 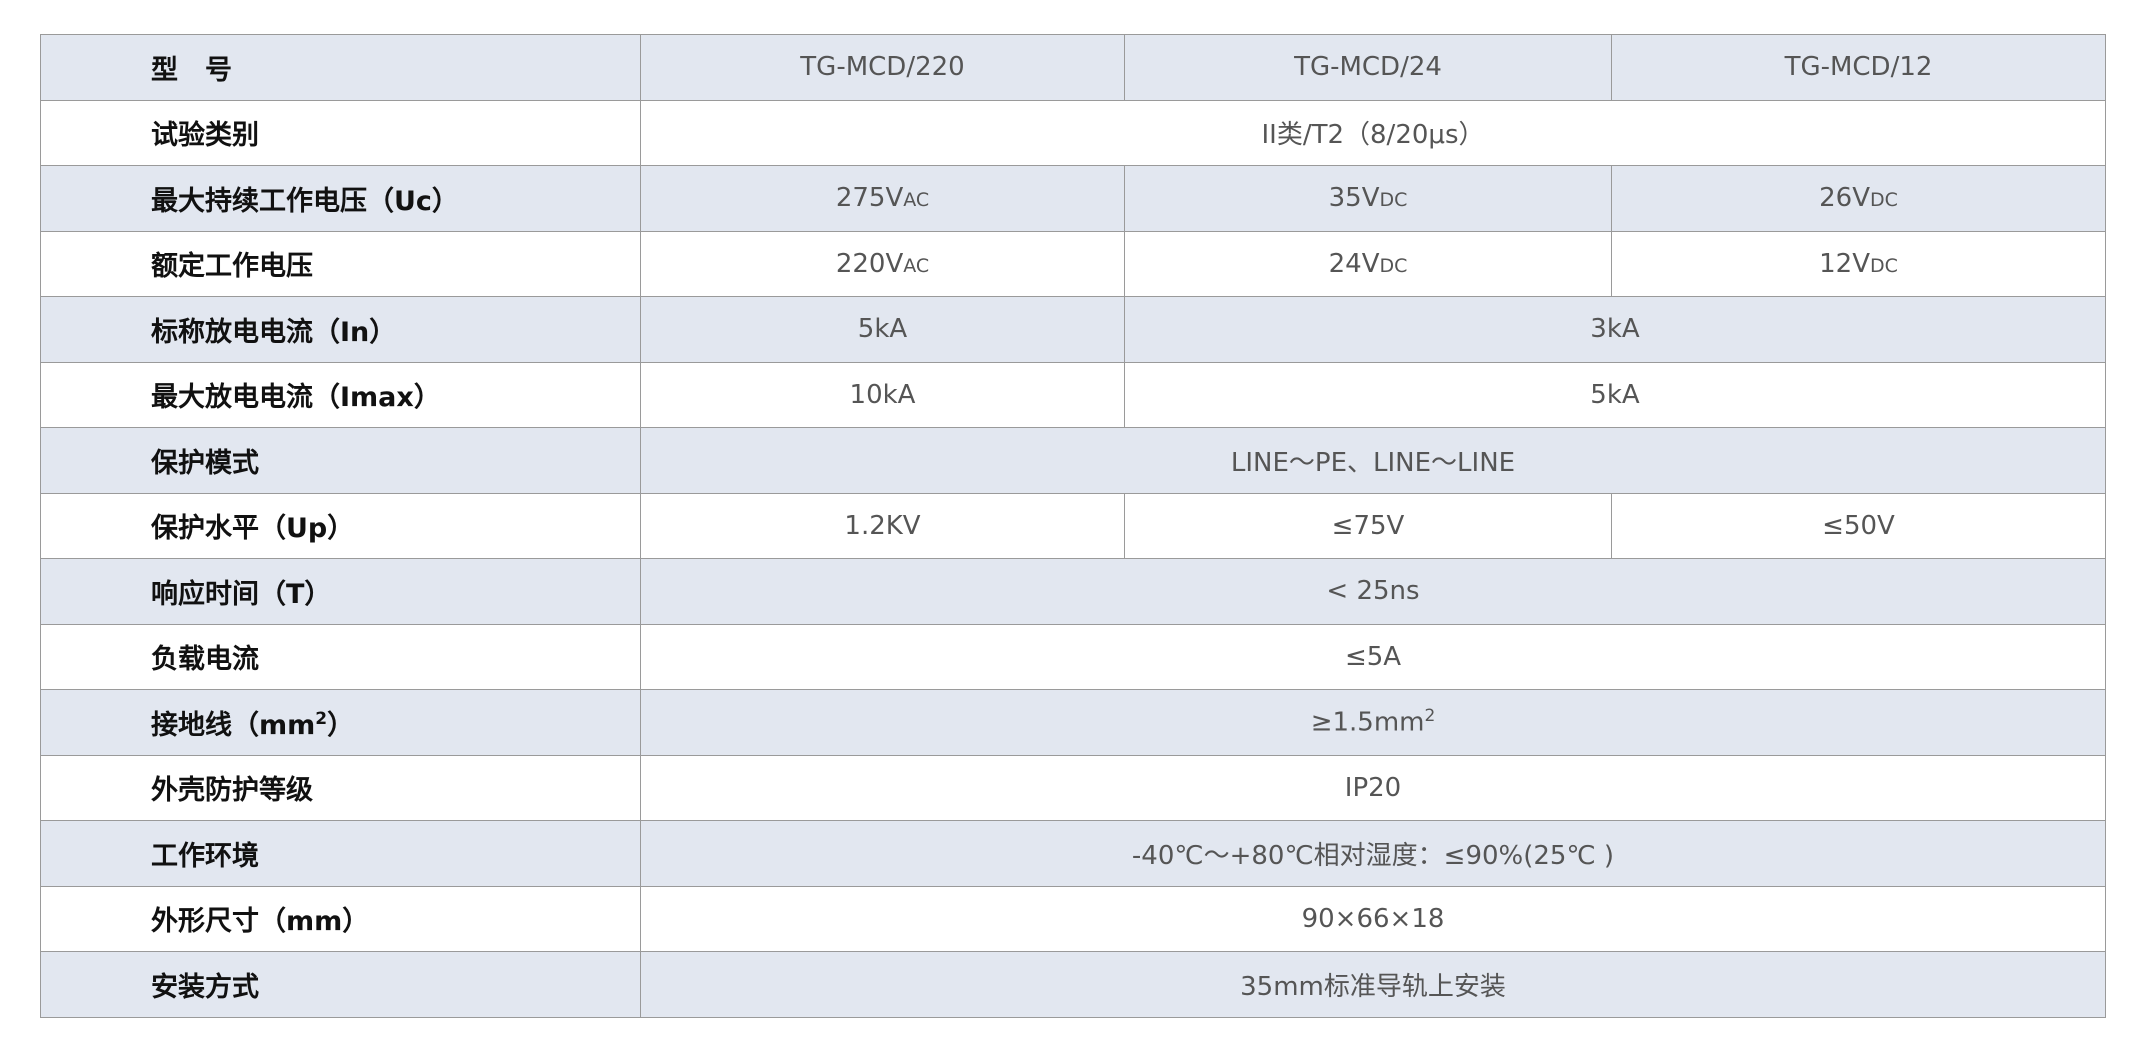 I want to click on value-text: TG-MCD/24, so click(x=1368, y=67).